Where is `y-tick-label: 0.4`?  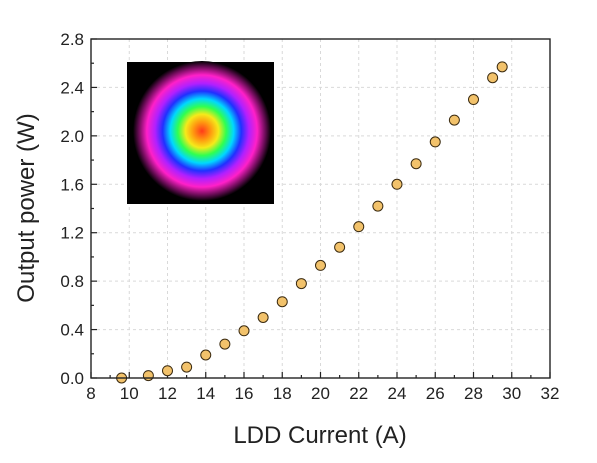 y-tick-label: 0.4 is located at coordinates (72, 330).